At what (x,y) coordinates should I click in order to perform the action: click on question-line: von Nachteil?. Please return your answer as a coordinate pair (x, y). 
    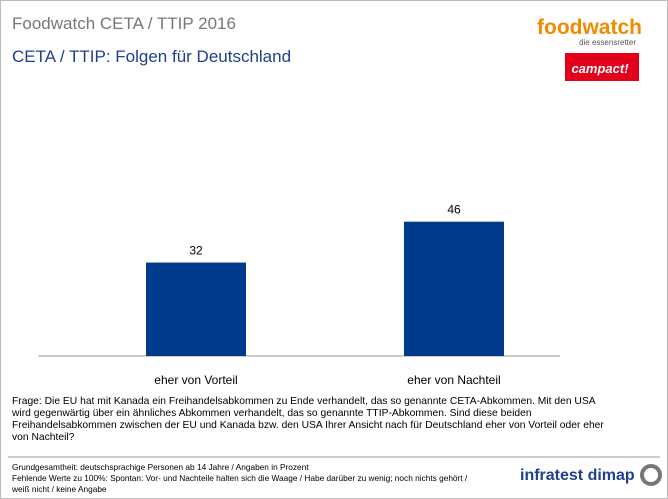
    Looking at the image, I should click on (43, 437).